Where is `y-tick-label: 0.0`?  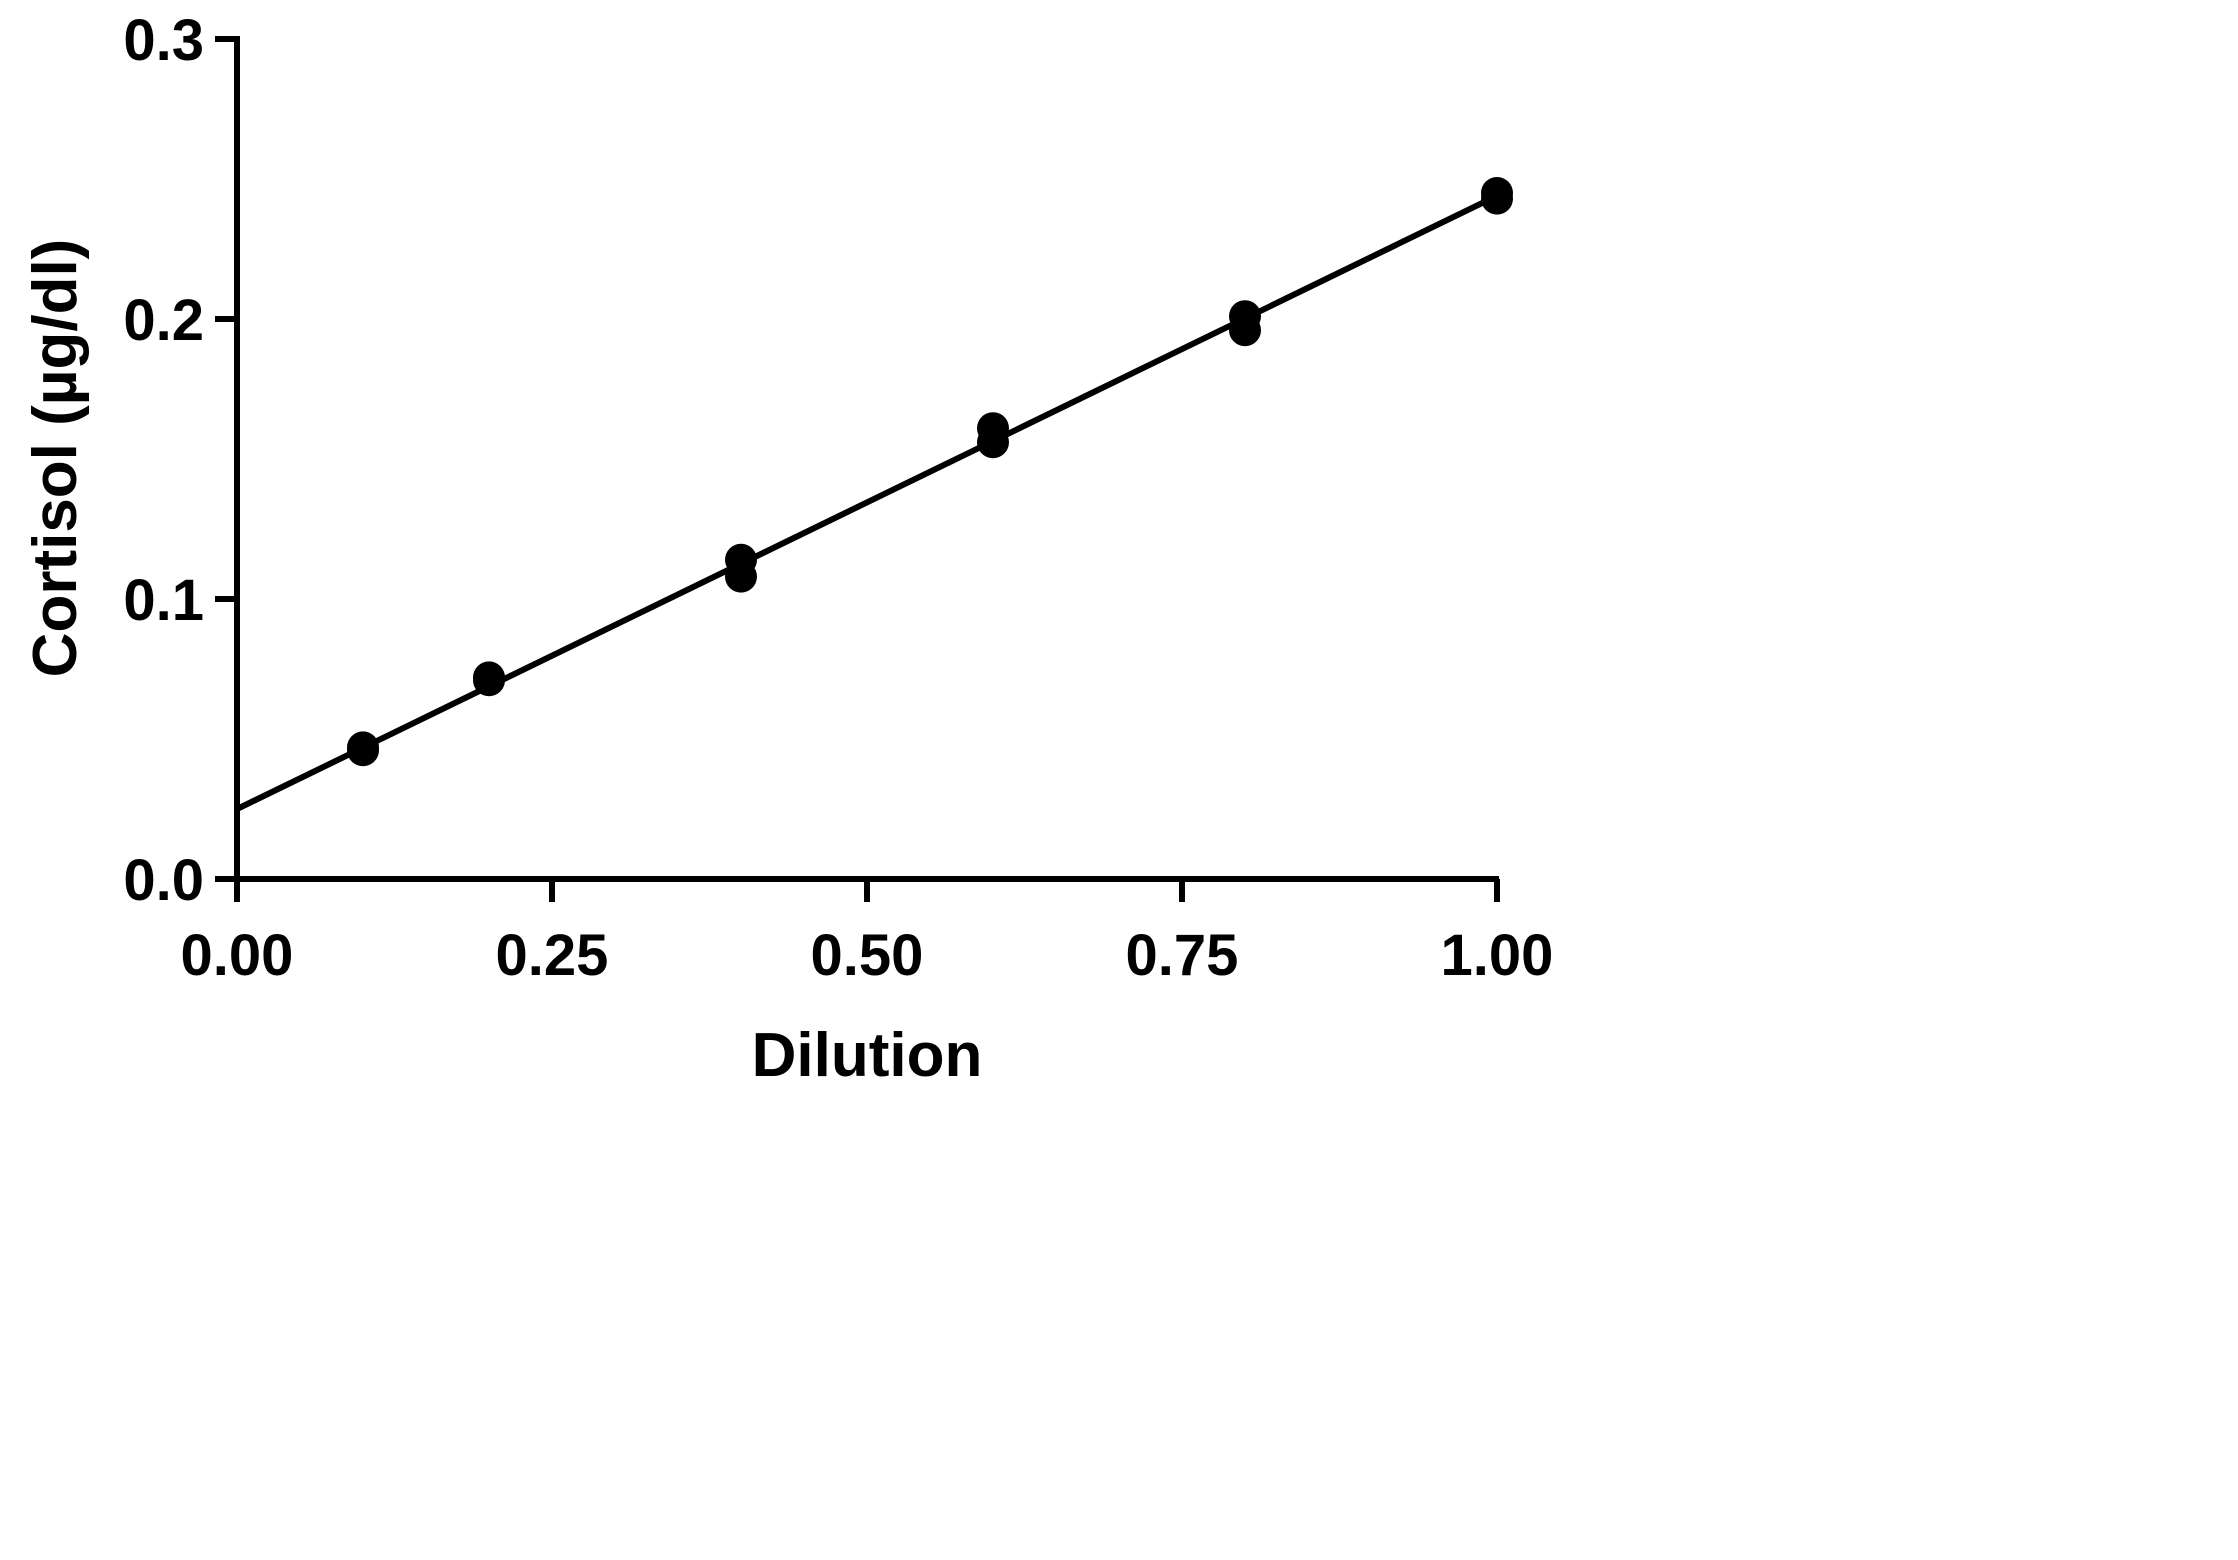
y-tick-label: 0.0 is located at coordinates (163, 880).